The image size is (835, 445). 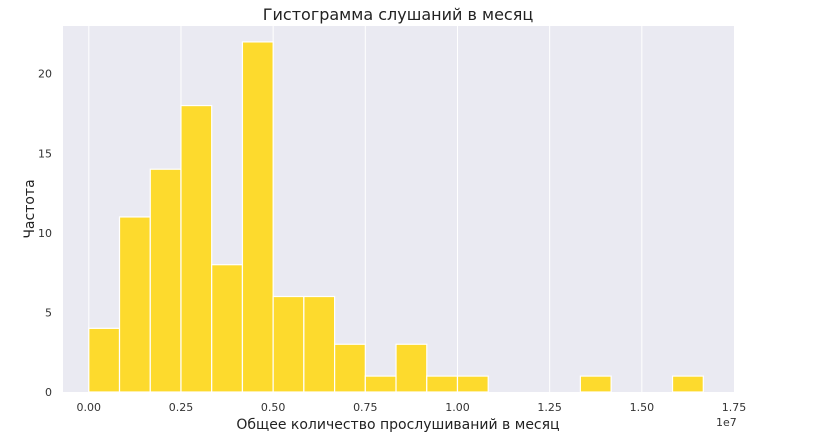 I want to click on y-axis-label: Частота, so click(x=30, y=208).